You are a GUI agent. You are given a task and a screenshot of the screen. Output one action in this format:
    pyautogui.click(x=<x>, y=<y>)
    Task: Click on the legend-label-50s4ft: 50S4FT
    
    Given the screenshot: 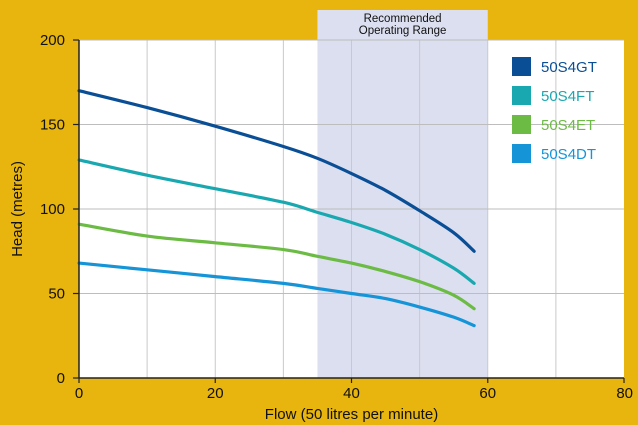 What is the action you would take?
    pyautogui.click(x=567, y=96)
    